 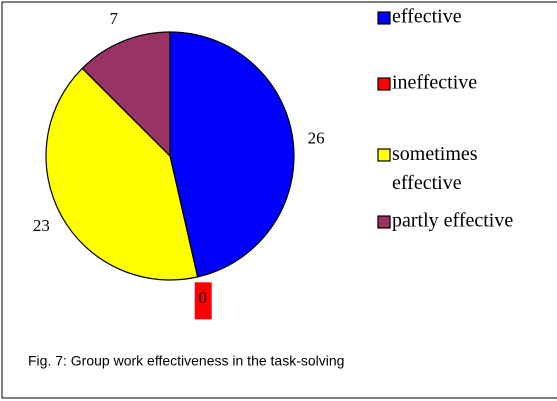 What do you see at coordinates (202, 297) in the screenshot?
I see `data-label: 0` at bounding box center [202, 297].